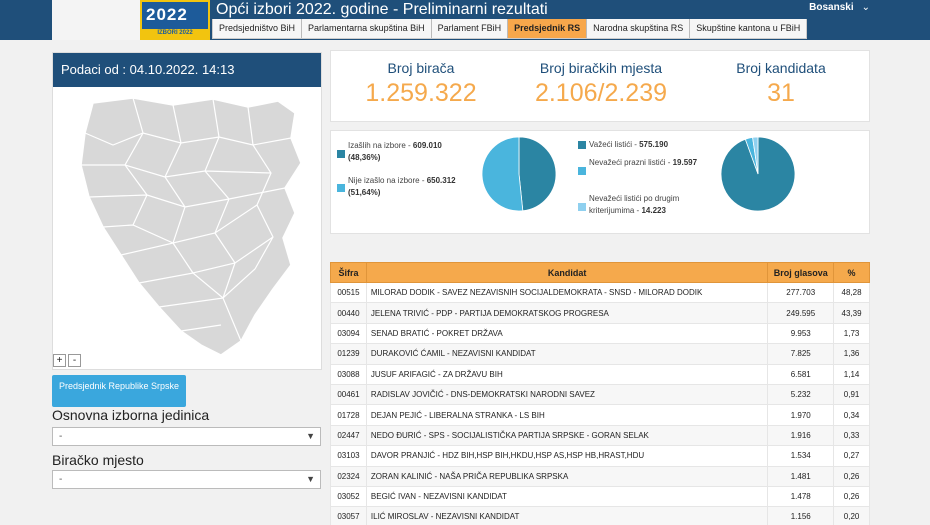 The height and width of the screenshot is (525, 930). I want to click on bih-map, so click(193, 225).